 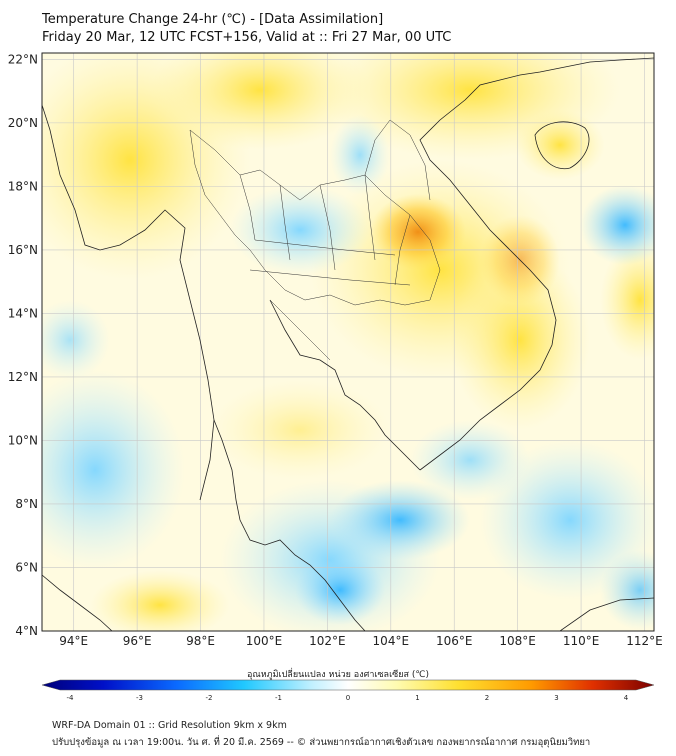 What do you see at coordinates (137, 641) in the screenshot?
I see `lon-tick-label: 96°E` at bounding box center [137, 641].